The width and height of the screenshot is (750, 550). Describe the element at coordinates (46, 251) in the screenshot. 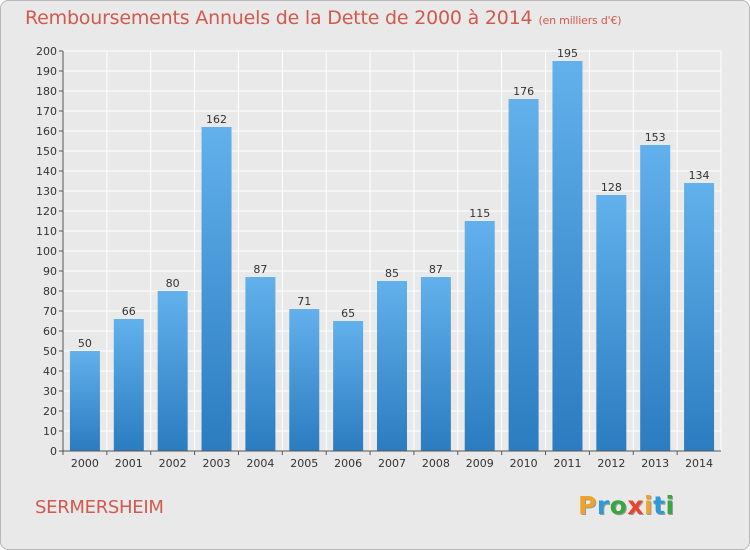

I see `y-tick-label: 100` at that location.